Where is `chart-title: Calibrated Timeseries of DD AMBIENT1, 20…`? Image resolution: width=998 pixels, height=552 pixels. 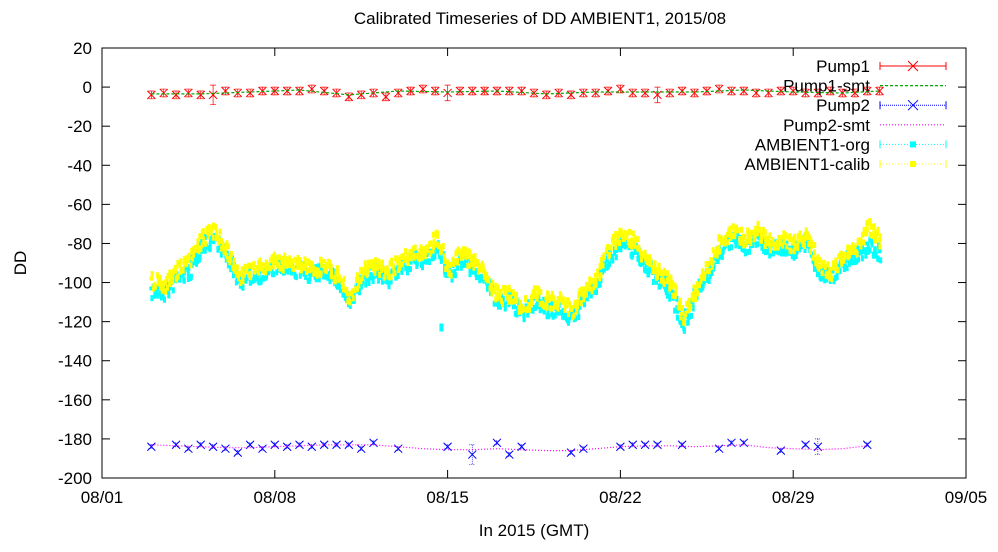 chart-title: Calibrated Timeseries of DD AMBIENT1, 20… is located at coordinates (540, 18).